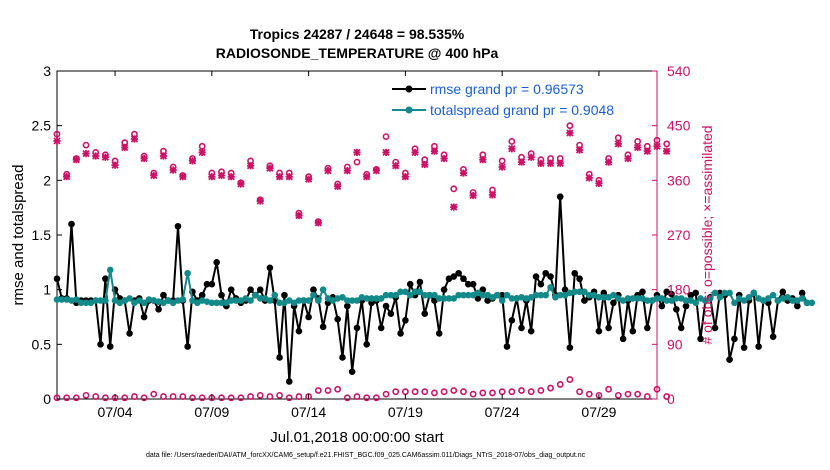 The width and height of the screenshot is (830, 470). I want to click on x-tick-label: 07/09, so click(211, 412).